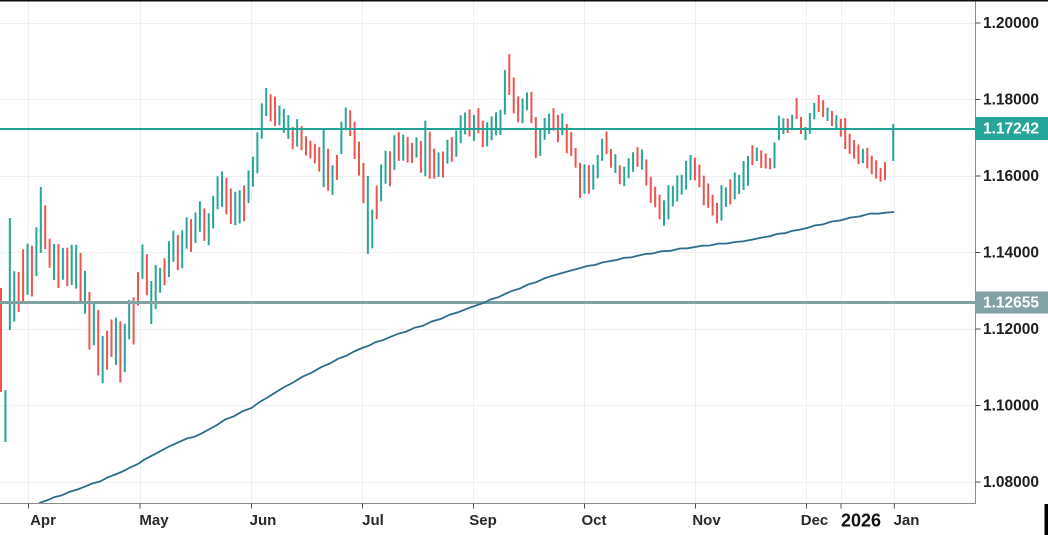  I want to click on svg-text: Sep, so click(483, 520).